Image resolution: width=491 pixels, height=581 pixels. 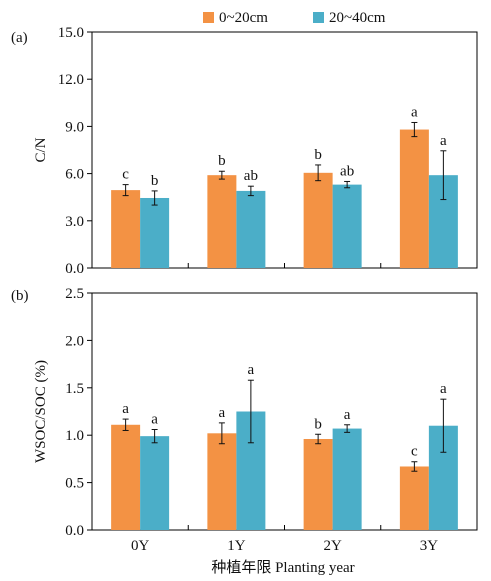 I want to click on x-tick-label: 2Y, so click(x=332, y=546).